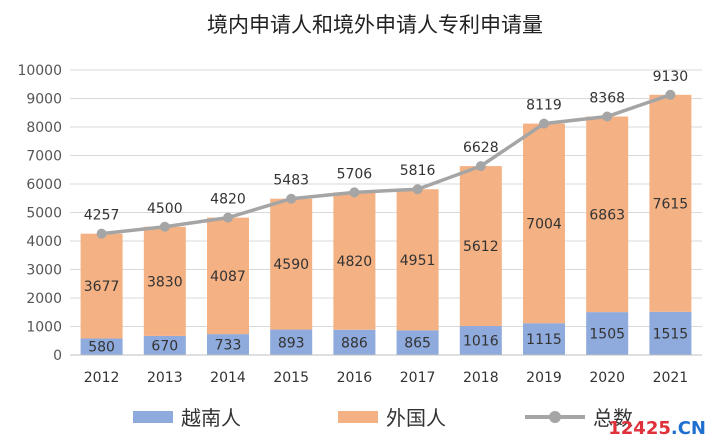 The width and height of the screenshot is (720, 445). Describe the element at coordinates (44, 128) in the screenshot. I see `y-tick-label: 8000` at that location.